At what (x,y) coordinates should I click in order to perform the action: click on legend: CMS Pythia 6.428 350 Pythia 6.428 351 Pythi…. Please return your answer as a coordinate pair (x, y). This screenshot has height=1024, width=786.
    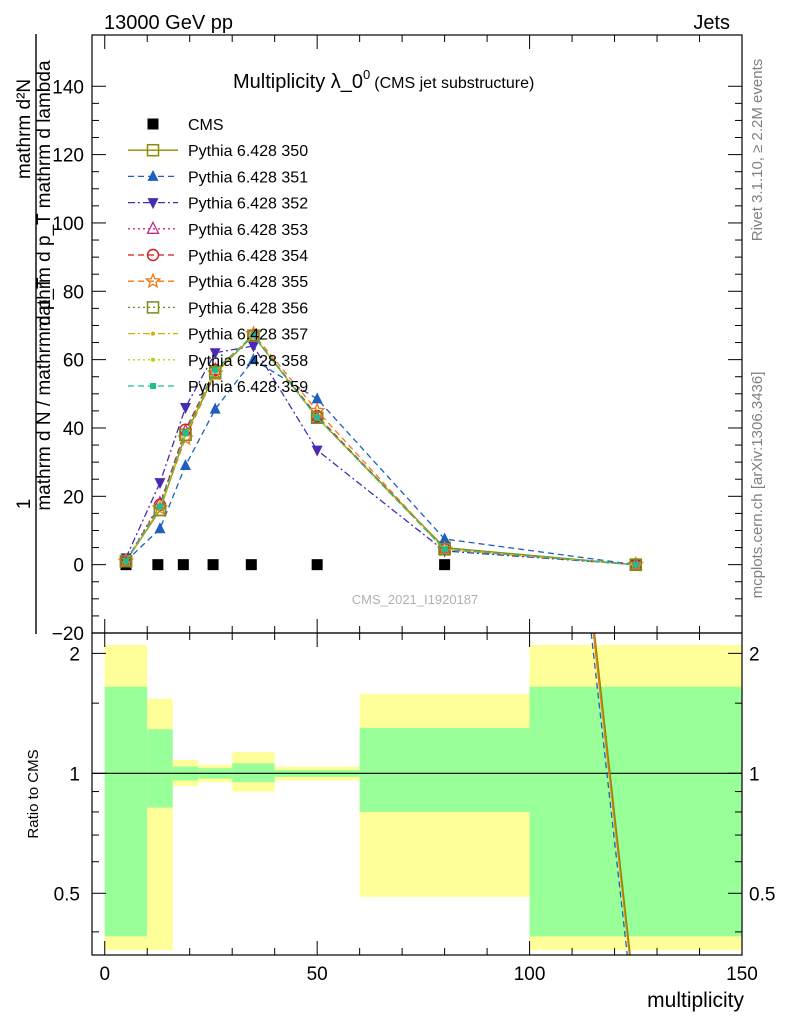
    Looking at the image, I should click on (218, 256).